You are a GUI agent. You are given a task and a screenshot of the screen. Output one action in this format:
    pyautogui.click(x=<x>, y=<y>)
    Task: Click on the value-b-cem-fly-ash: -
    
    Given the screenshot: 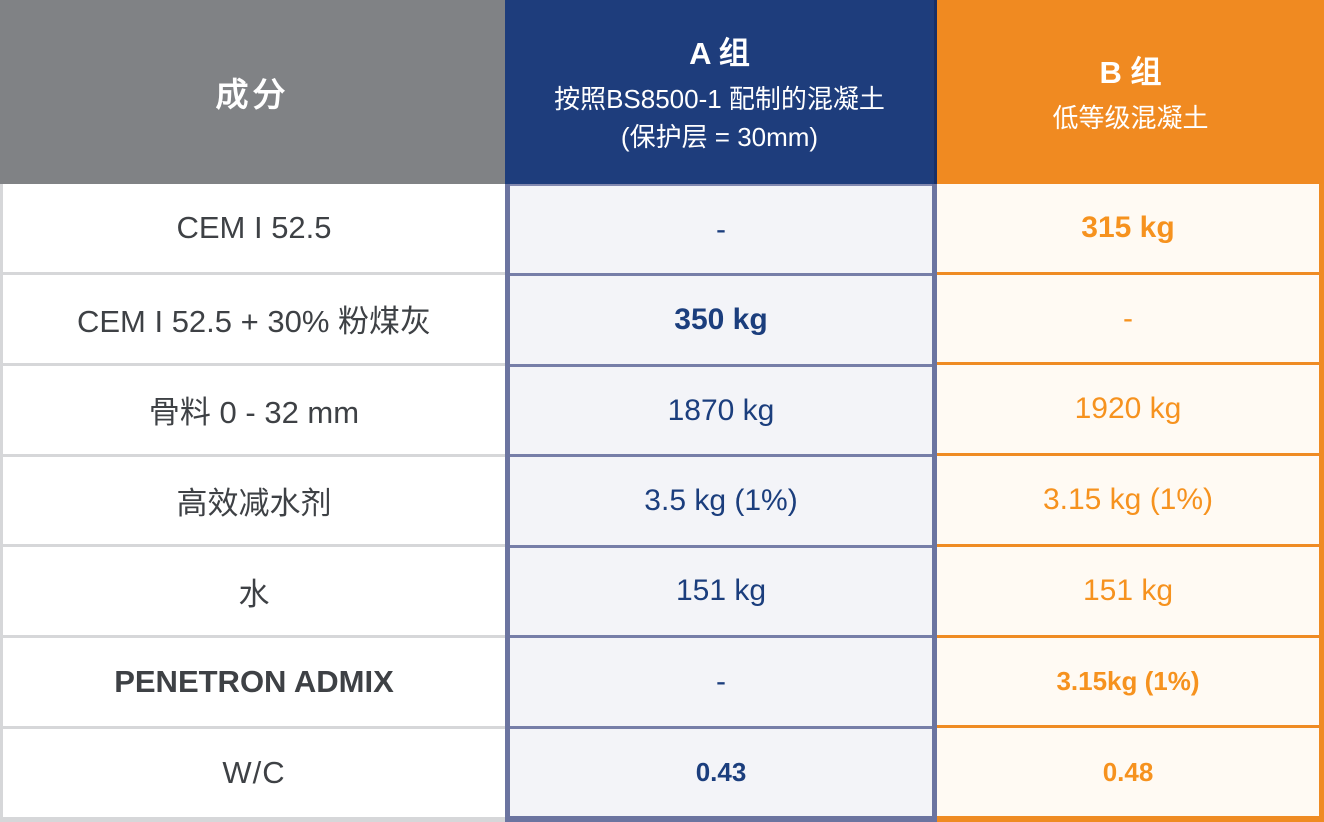 What is the action you would take?
    pyautogui.click(x=1128, y=317)
    